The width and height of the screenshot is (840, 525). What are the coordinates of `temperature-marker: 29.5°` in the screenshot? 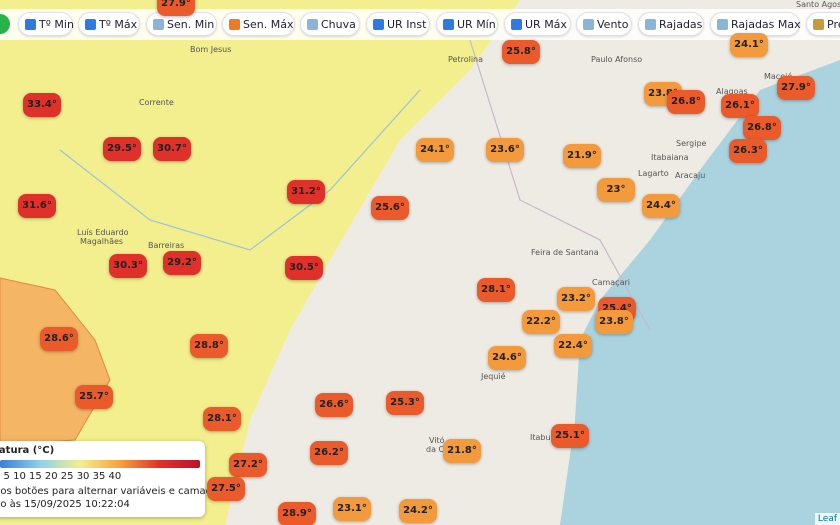 It's located at (122, 149).